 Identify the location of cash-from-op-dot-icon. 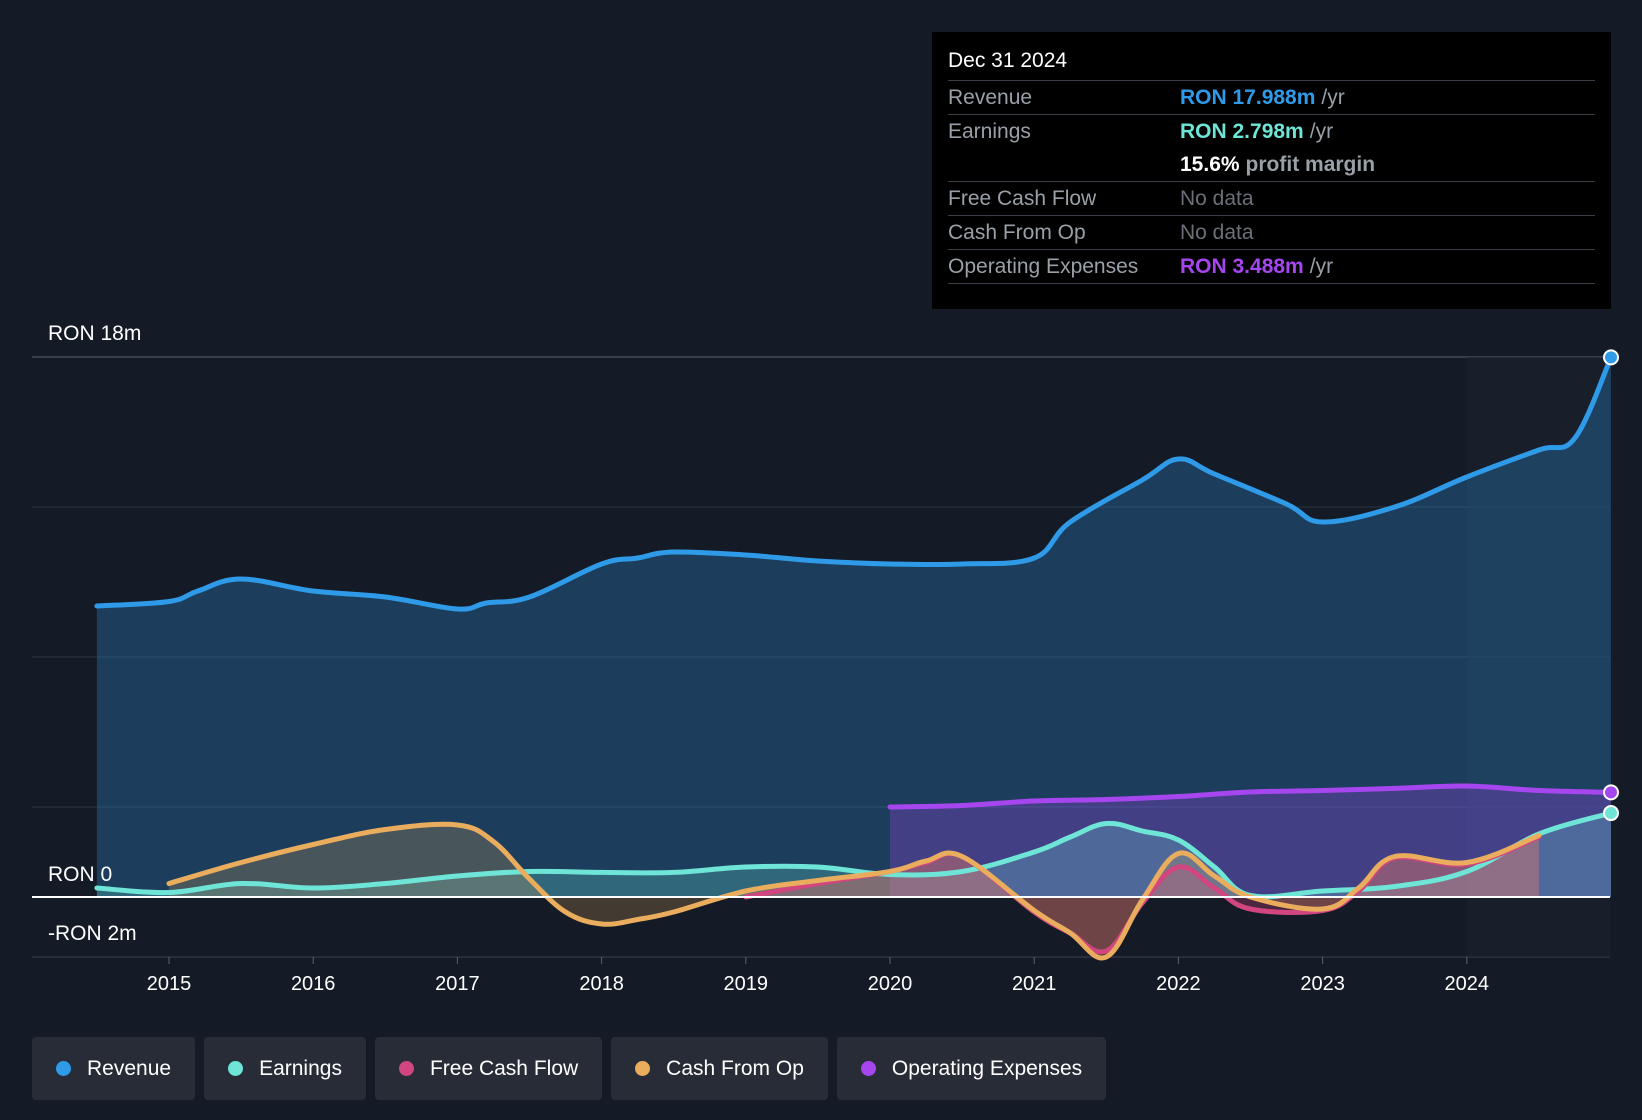
(643, 1068).